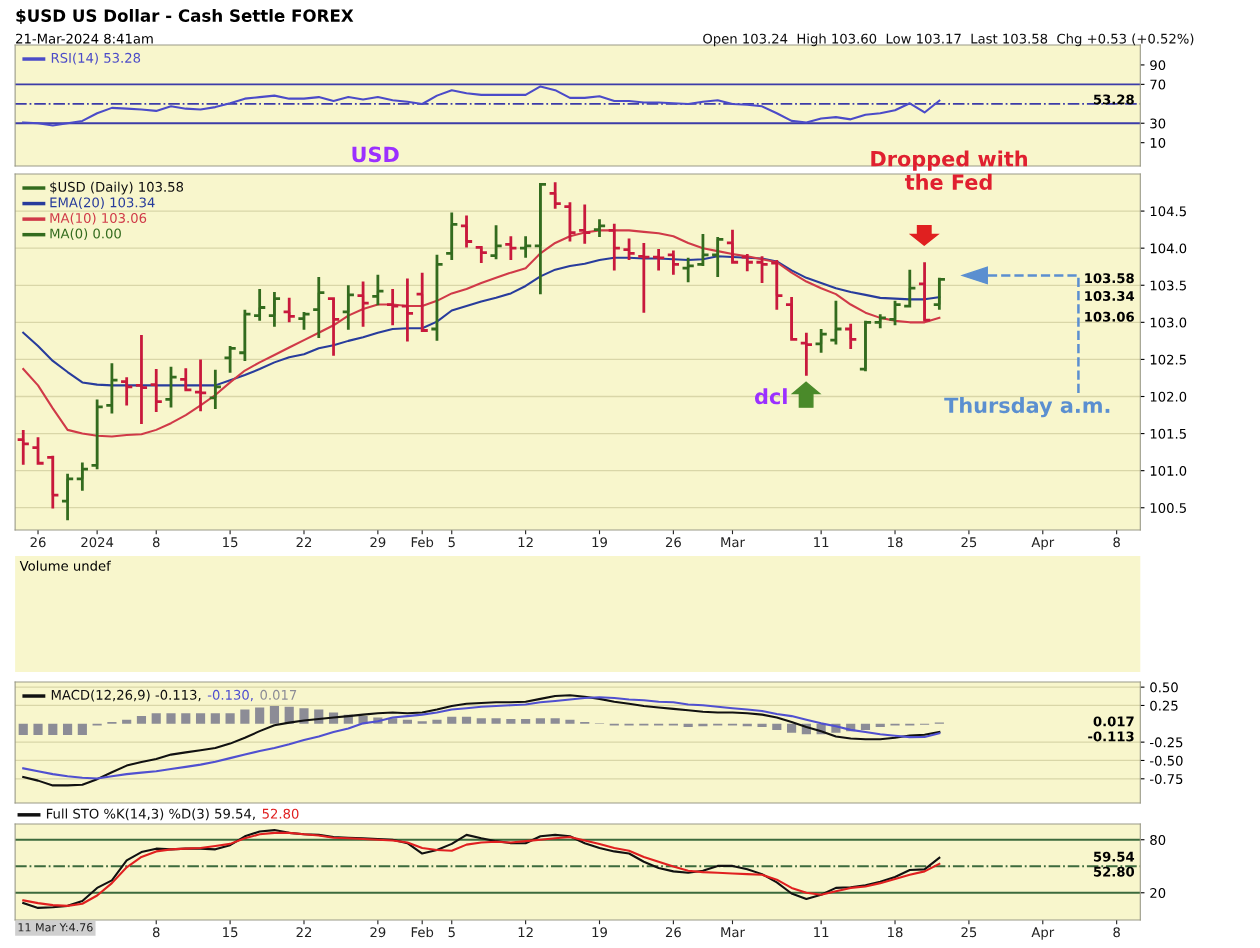 The width and height of the screenshot is (1260, 948). Describe the element at coordinates (1111, 736) in the screenshot. I see `annotation: -0.113` at that location.